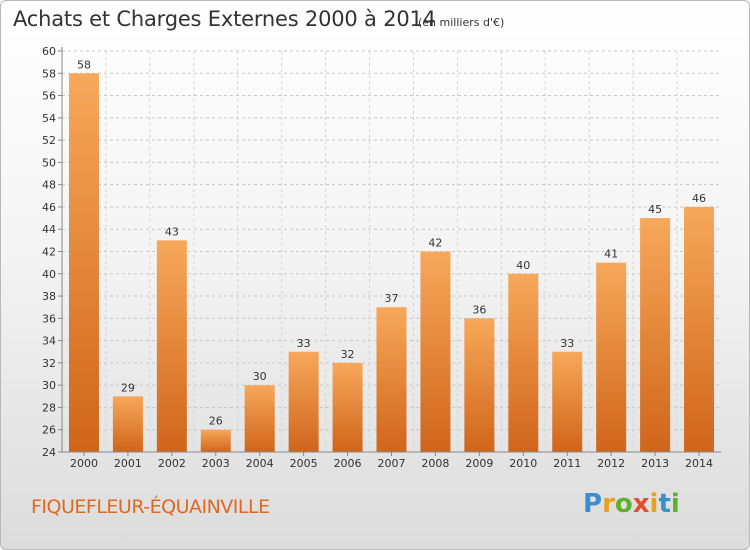  Describe the element at coordinates (224, 19) in the screenshot. I see `chart-title: Achats et Charges Externes 2000 à 2014` at that location.